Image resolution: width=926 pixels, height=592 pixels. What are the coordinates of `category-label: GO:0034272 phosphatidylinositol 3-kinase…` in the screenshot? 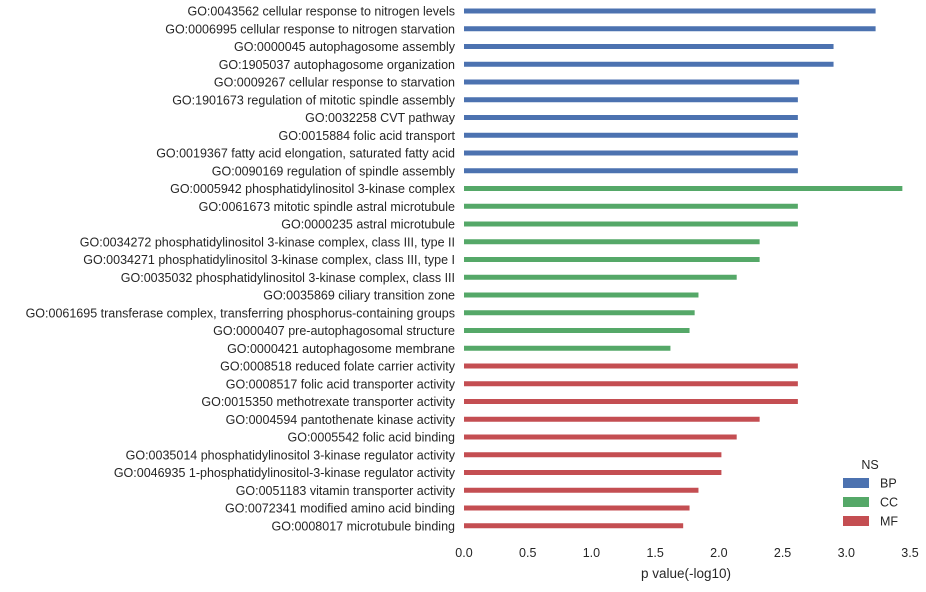 It's located at (267, 242).